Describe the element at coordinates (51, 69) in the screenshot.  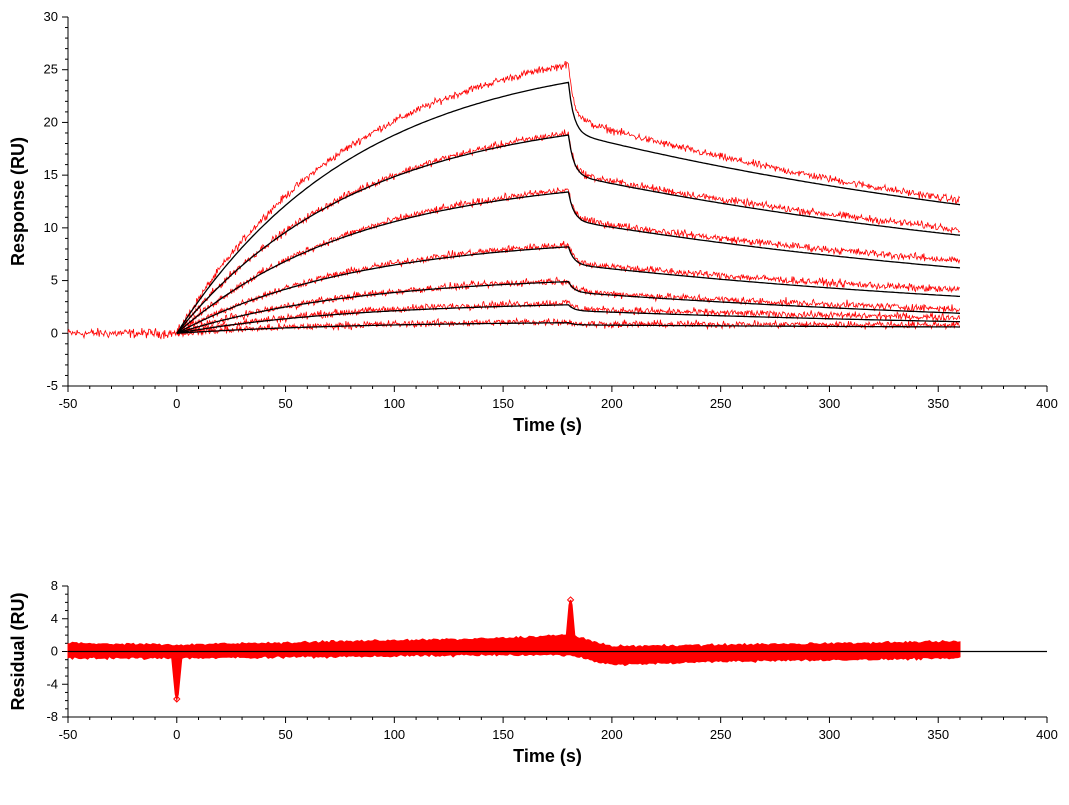
I see `response-y-tick-label: 25` at that location.